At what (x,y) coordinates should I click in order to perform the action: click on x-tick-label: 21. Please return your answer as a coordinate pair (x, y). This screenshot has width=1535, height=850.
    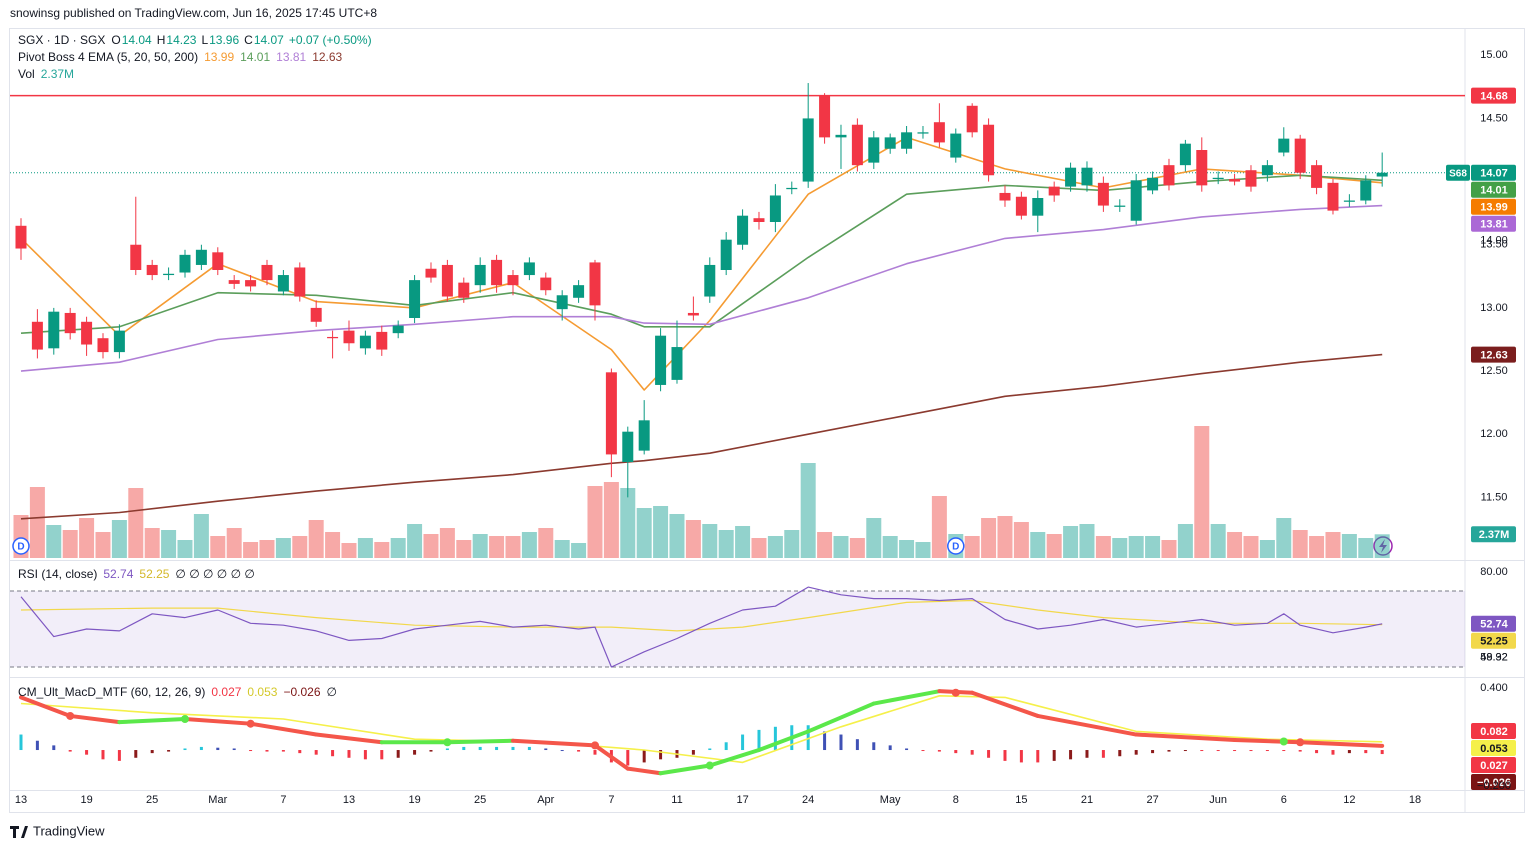
    Looking at the image, I should click on (1087, 800).